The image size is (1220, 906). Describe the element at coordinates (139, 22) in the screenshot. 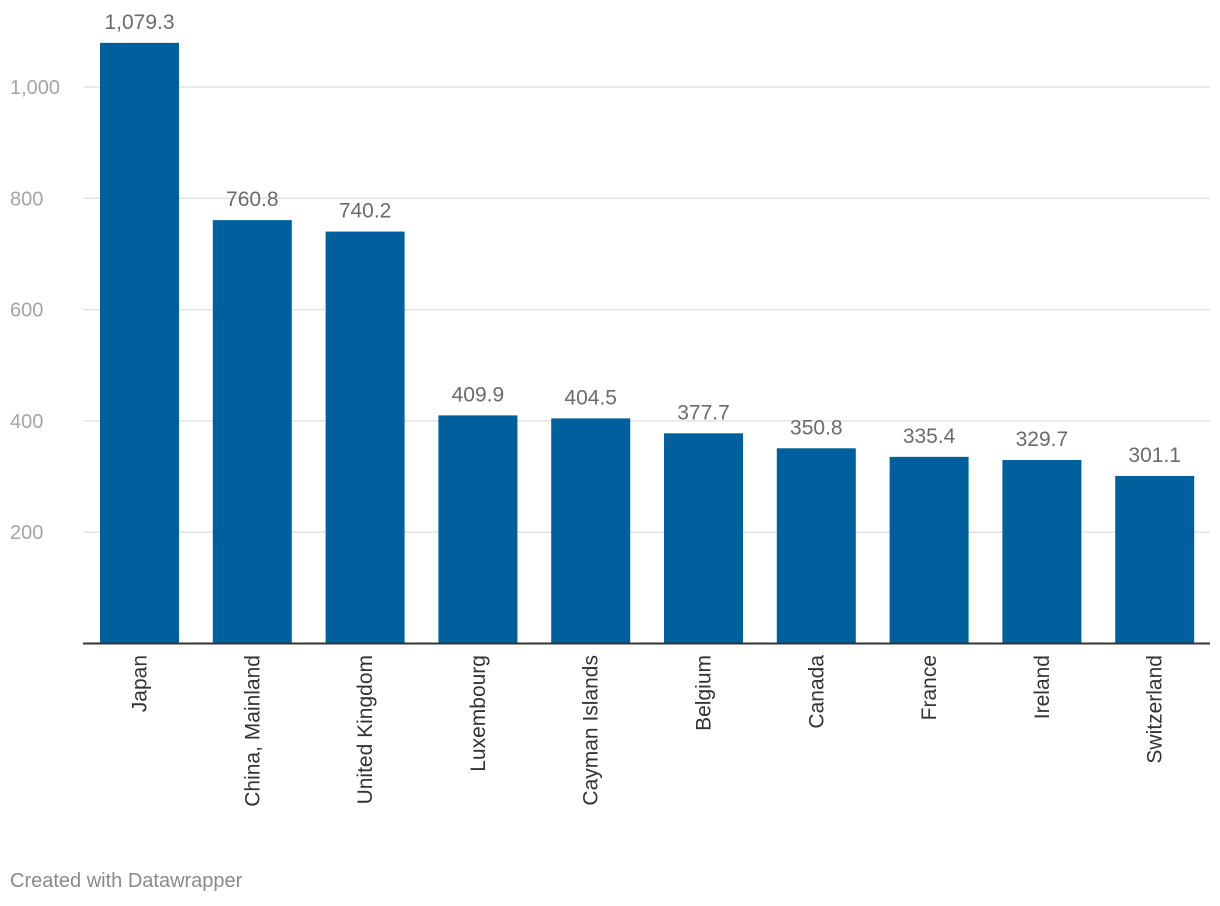

I see `data-label: 1,079.3` at that location.